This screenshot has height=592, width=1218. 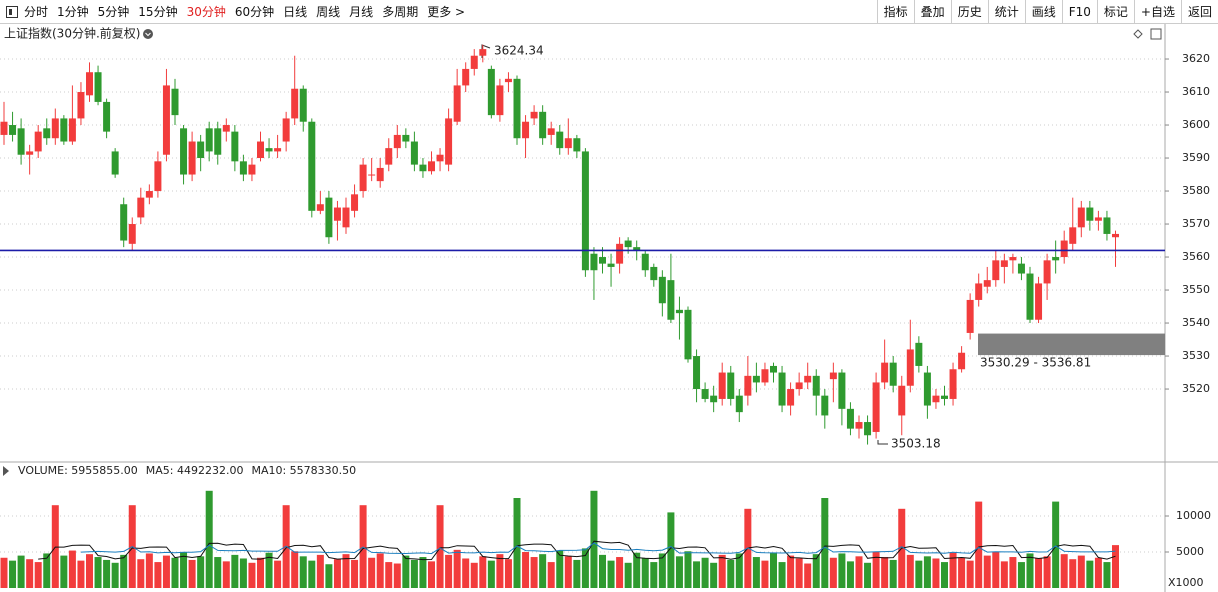 What do you see at coordinates (206, 12) in the screenshot?
I see `toolbar-button: 30分钟` at bounding box center [206, 12].